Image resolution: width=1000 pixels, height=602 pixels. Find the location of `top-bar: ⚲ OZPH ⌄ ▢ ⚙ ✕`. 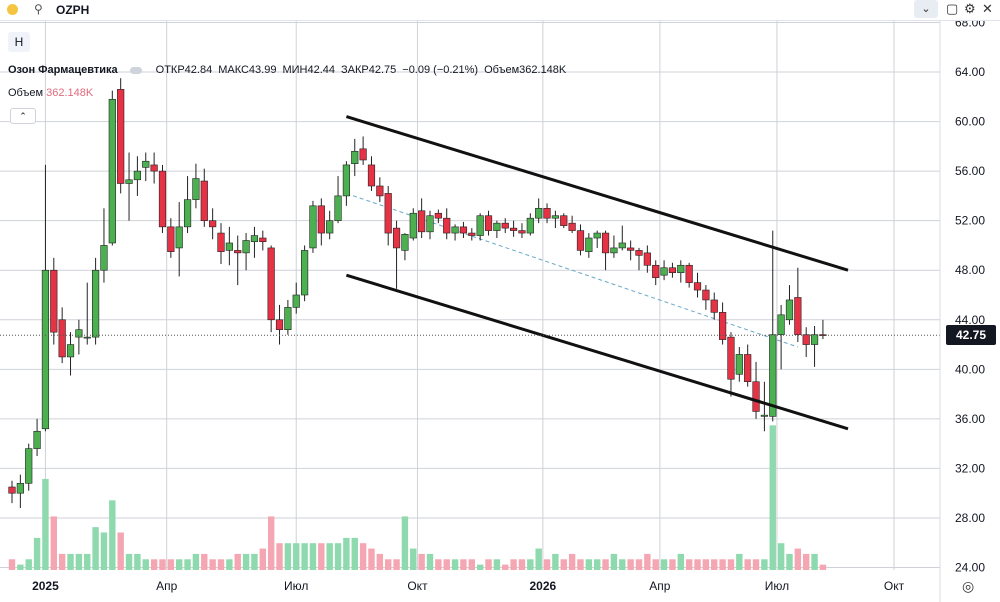

top-bar: ⚲ OZPH ⌄ ▢ ⚙ ✕ is located at coordinates (500, 10).